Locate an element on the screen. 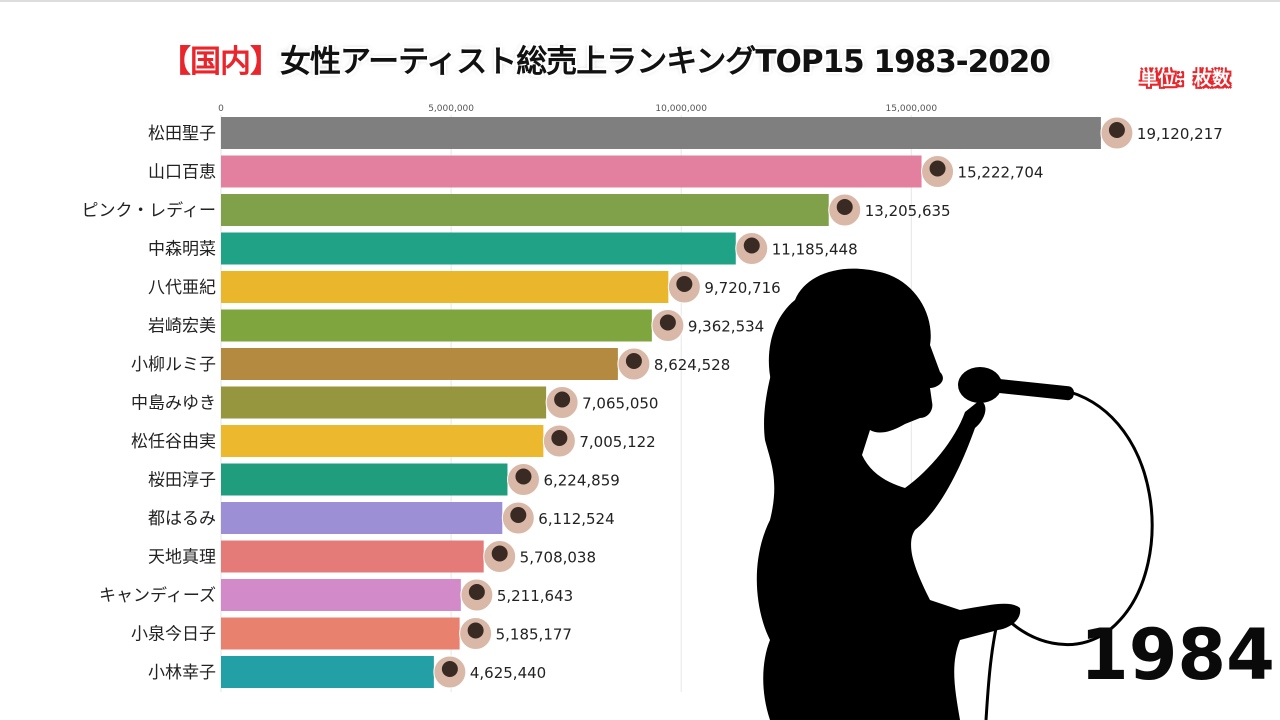 The width and height of the screenshot is (1280, 720). value-label: 9,720,716 is located at coordinates (742, 288).